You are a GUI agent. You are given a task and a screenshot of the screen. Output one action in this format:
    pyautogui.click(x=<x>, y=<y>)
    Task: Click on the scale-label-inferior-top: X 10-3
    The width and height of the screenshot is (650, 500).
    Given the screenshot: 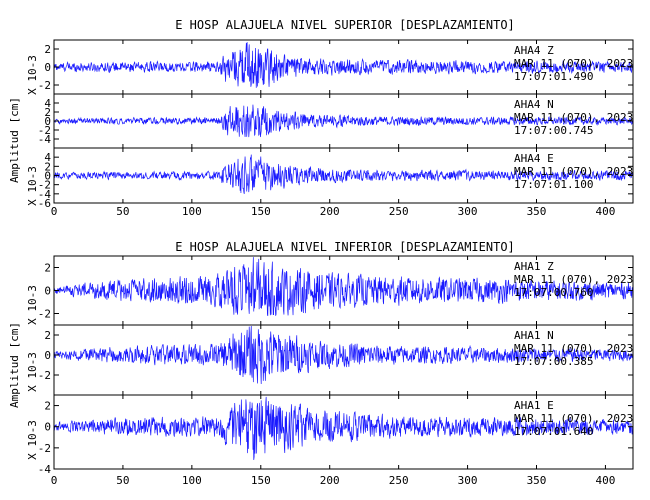 What is the action you would take?
    pyautogui.click(x=32, y=305)
    